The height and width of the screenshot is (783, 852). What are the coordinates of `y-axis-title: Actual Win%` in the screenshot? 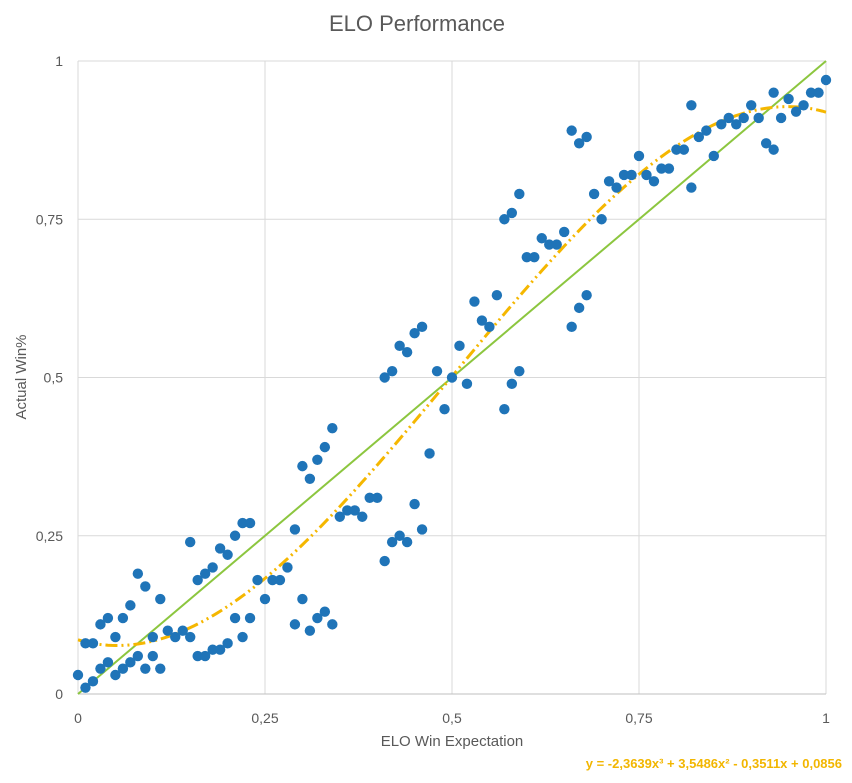 It's located at (21, 376).